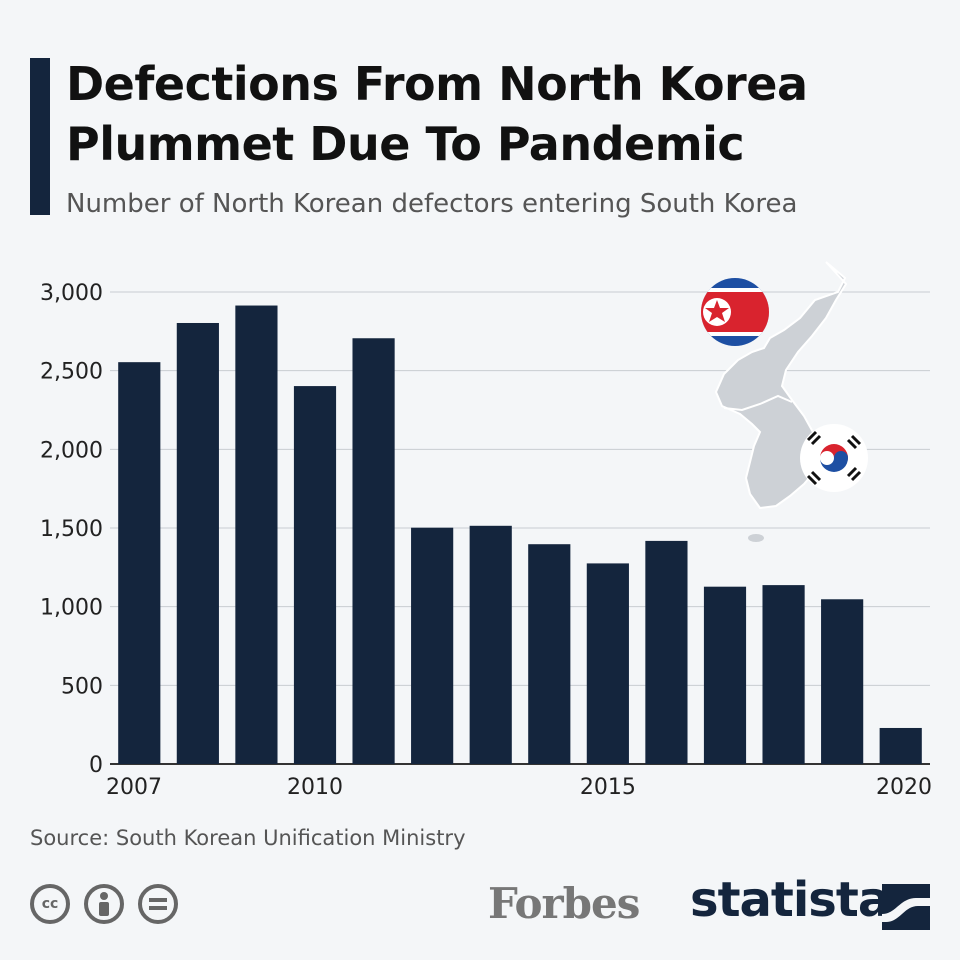  Describe the element at coordinates (842, 681) in the screenshot. I see `bar-2019` at that location.